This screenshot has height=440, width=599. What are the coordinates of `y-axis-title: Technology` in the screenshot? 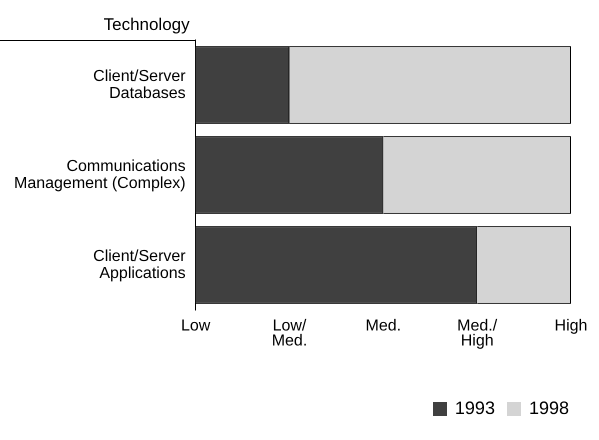 It's located at (147, 24).